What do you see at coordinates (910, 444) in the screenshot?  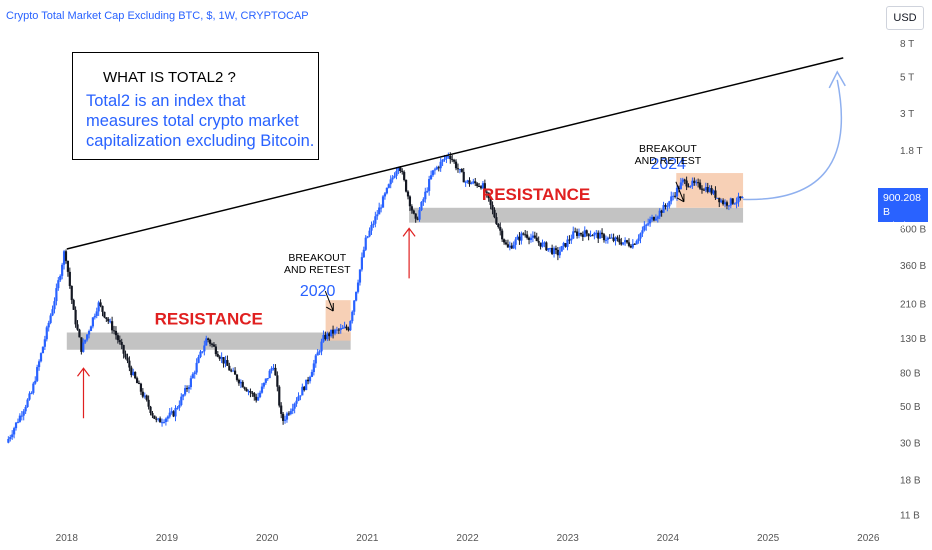 I see `y-tick-label: 30 B` at bounding box center [910, 444].